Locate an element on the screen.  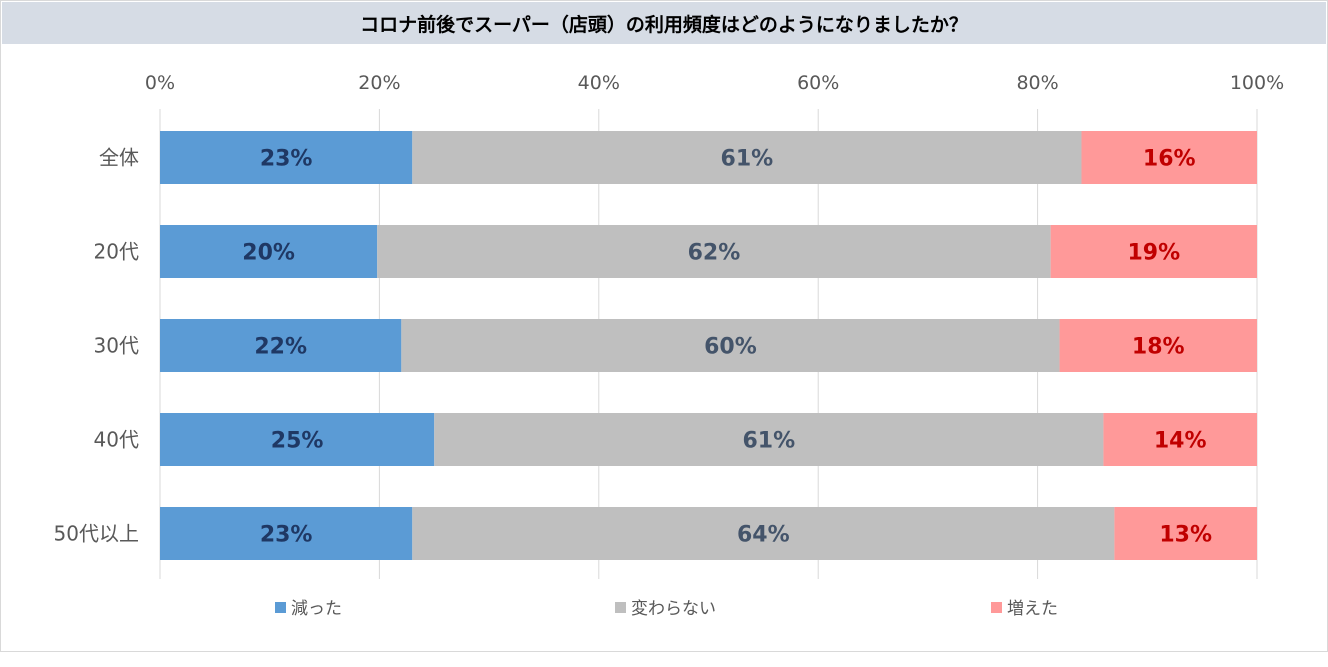
legend-label: 減った is located at coordinates (316, 609).